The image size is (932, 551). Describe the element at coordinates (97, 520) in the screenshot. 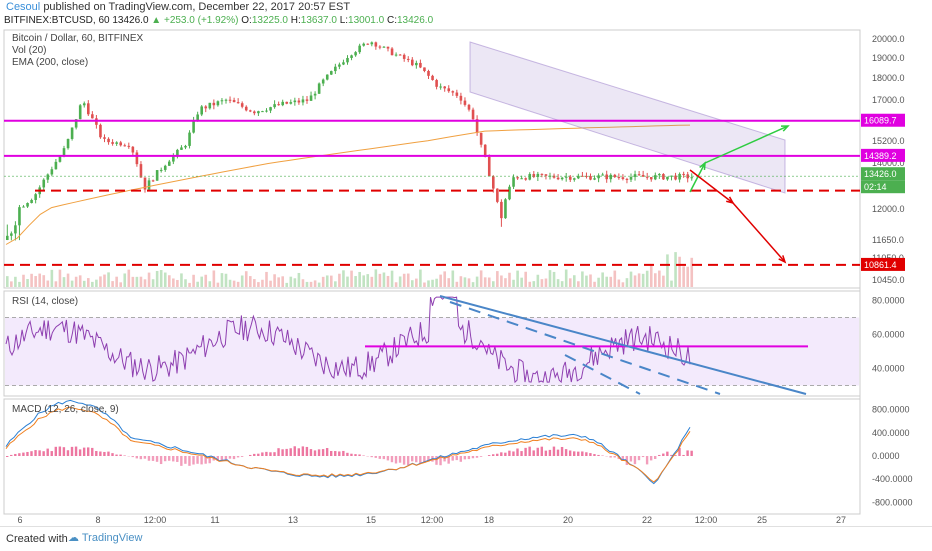

I see `time-axis-label: 8` at that location.